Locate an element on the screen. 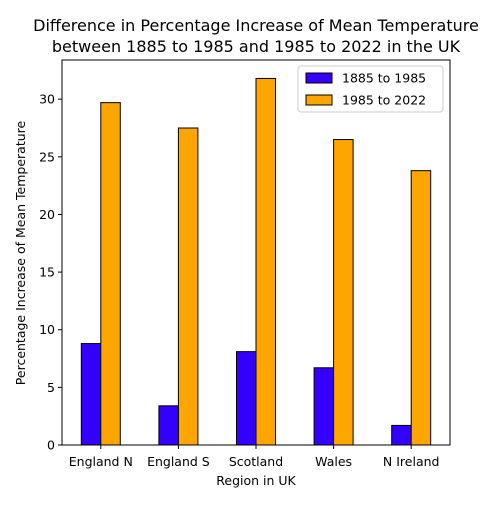 The height and width of the screenshot is (506, 498). x-tick-label: Wales is located at coordinates (333, 461).